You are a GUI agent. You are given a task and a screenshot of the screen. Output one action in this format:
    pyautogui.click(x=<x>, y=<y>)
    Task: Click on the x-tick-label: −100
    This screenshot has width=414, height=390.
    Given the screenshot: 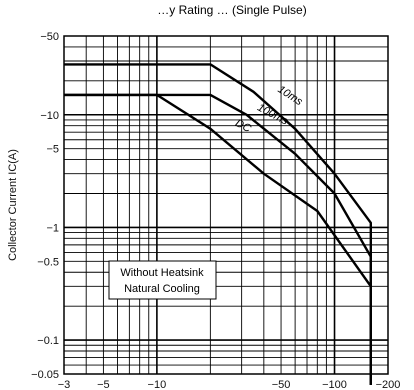 What is the action you would take?
    pyautogui.click(x=334, y=384)
    